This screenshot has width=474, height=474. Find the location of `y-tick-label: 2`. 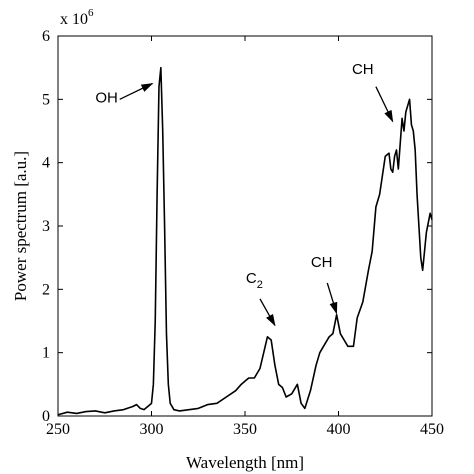

y-tick-label: 2 is located at coordinates (46, 289).